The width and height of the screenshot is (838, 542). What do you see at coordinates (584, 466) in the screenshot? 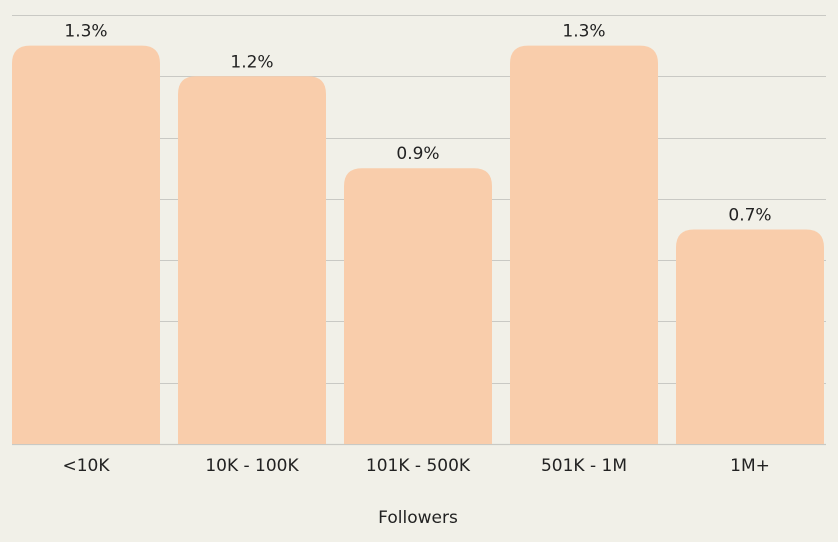
I see `x-tick-label-4: 501K - 1M` at bounding box center [584, 466].